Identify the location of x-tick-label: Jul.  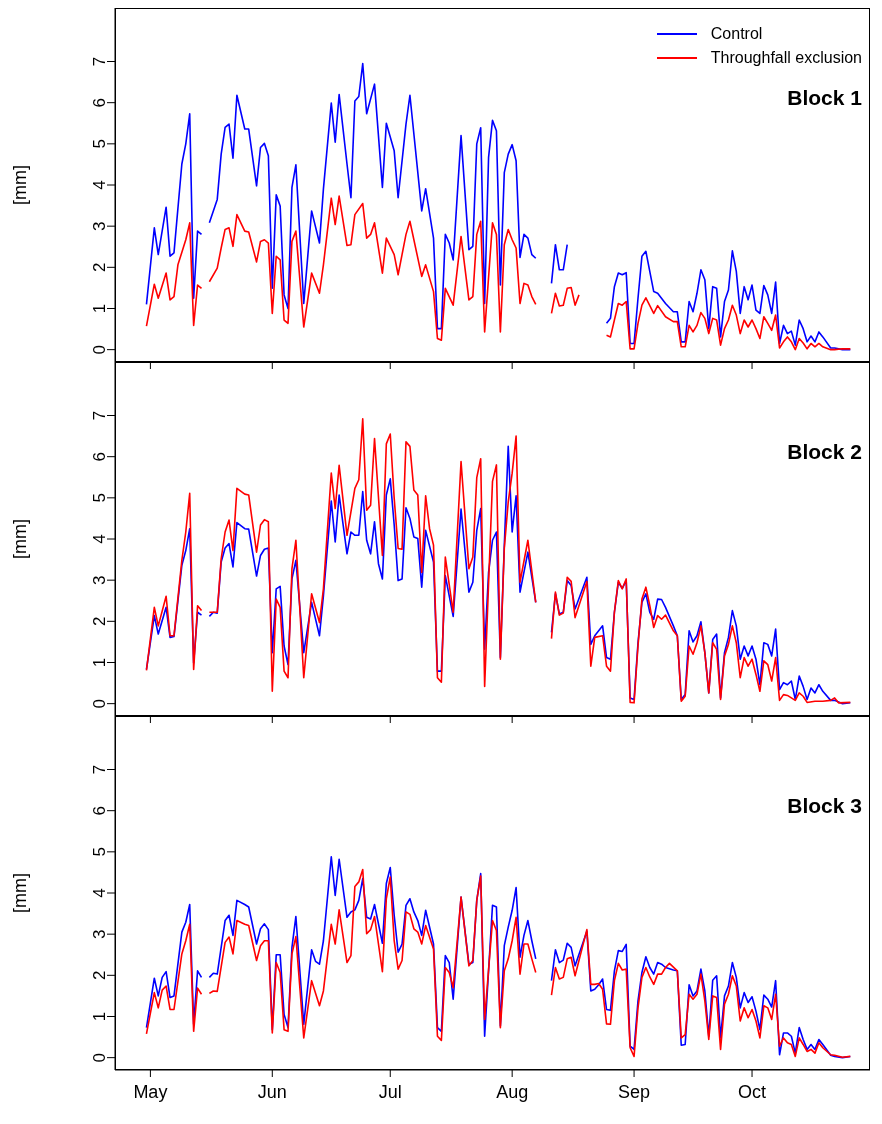
(390, 1091).